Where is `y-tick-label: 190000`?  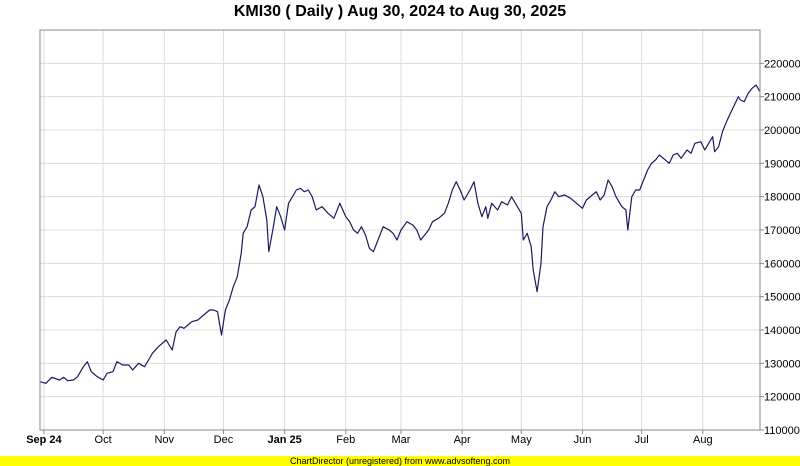
y-tick-label: 190000 is located at coordinates (782, 164).